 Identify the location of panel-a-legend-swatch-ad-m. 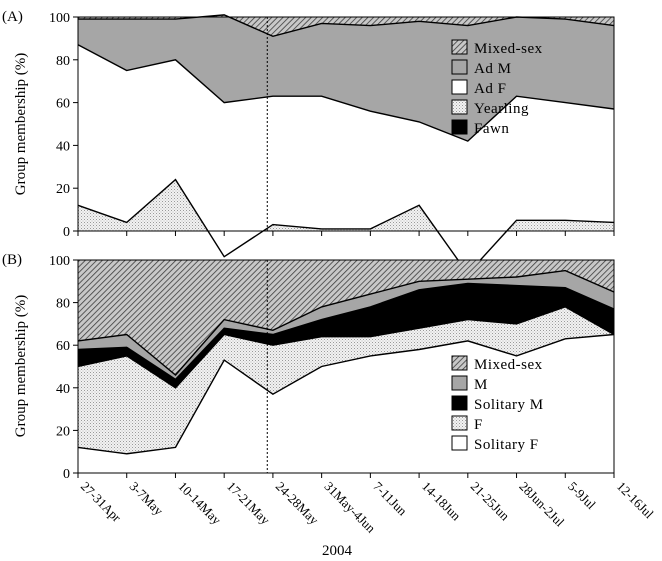
(459, 67).